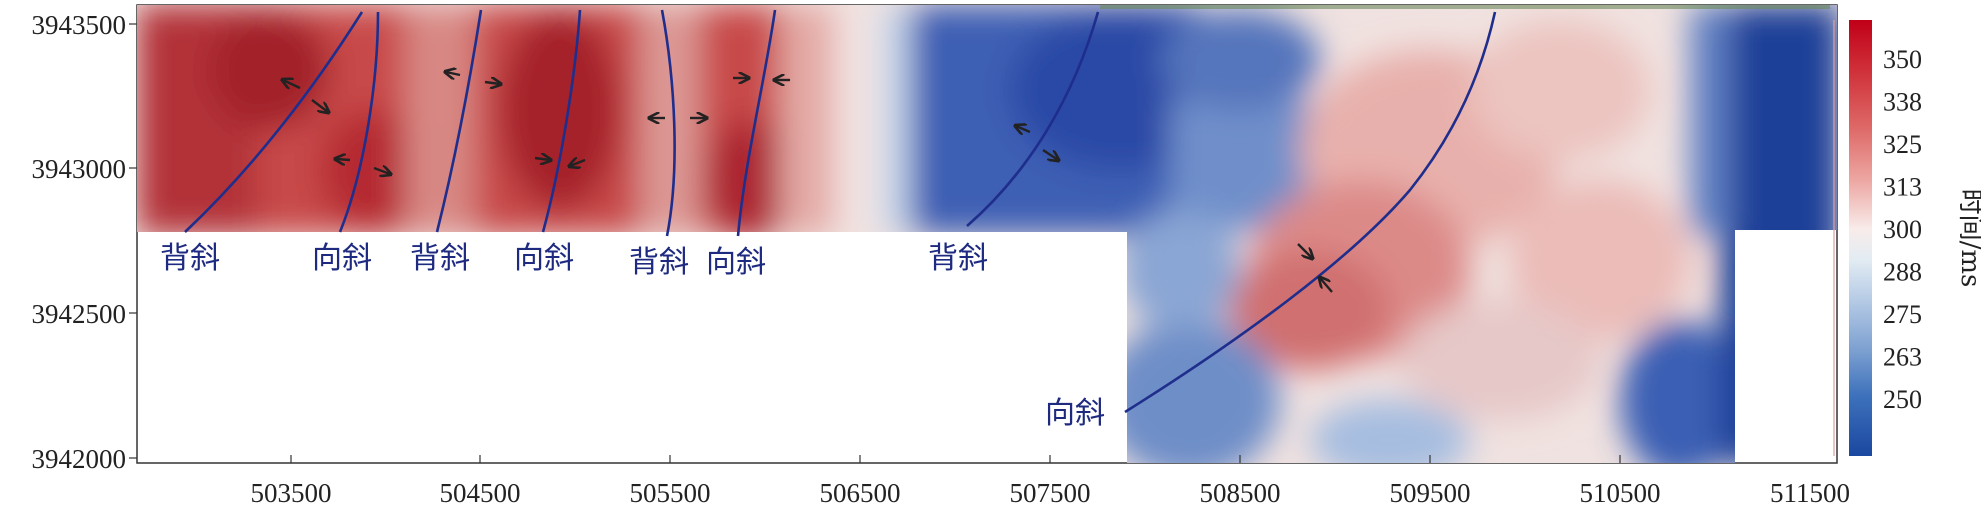 The height and width of the screenshot is (512, 1981). I want to click on colorbar-tick-label: 300, so click(1902, 229).